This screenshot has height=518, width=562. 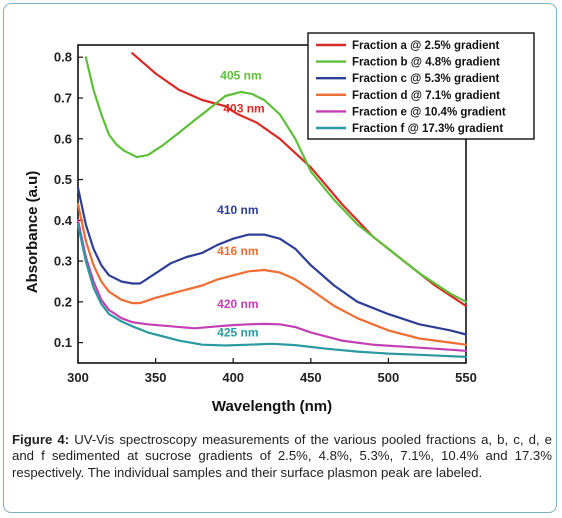 I want to click on y-tick-label: 0.7, so click(x=63, y=98).